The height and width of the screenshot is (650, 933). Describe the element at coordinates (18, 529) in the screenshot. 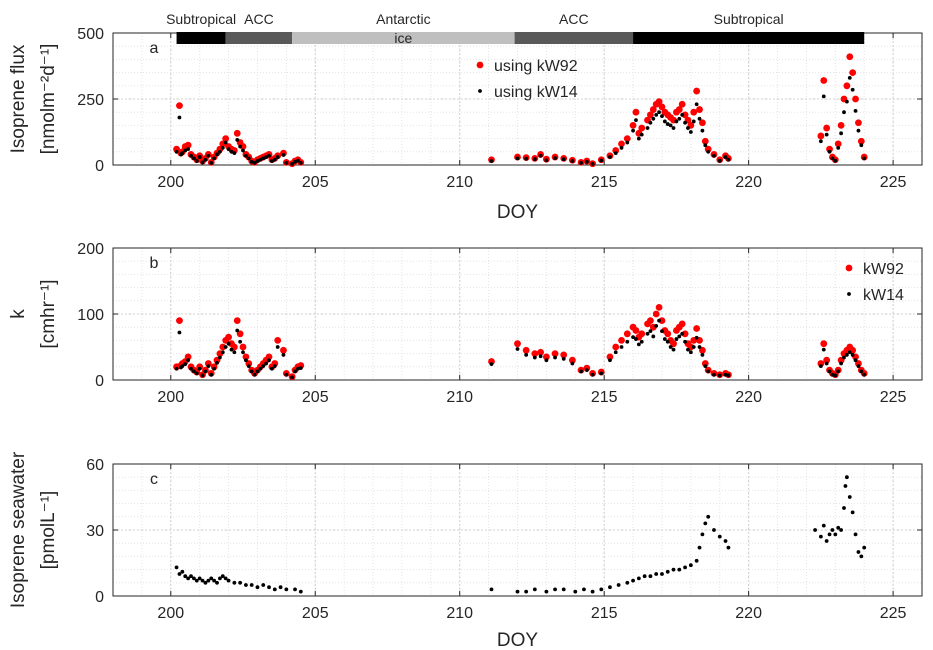

I see `y-axis-label: Isoprene seawater` at that location.